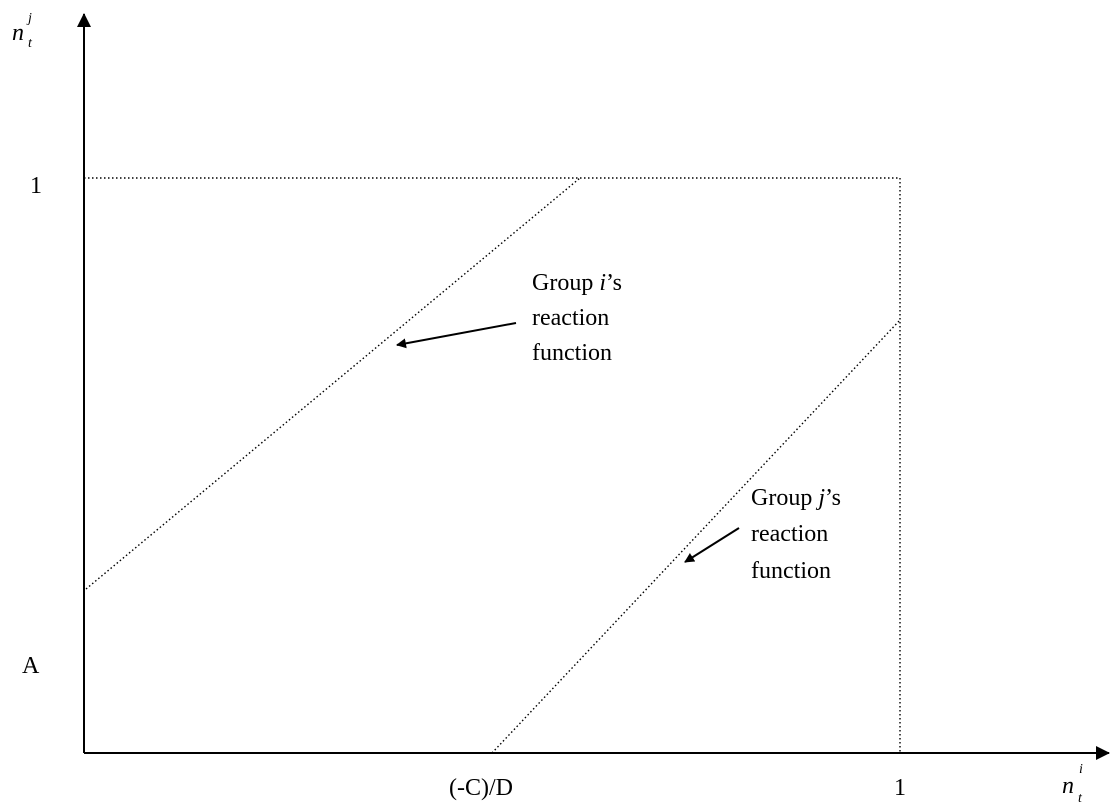 This screenshot has width=1113, height=810. What do you see at coordinates (1068, 786) in the screenshot?
I see `x-axis-label-base: n` at bounding box center [1068, 786].